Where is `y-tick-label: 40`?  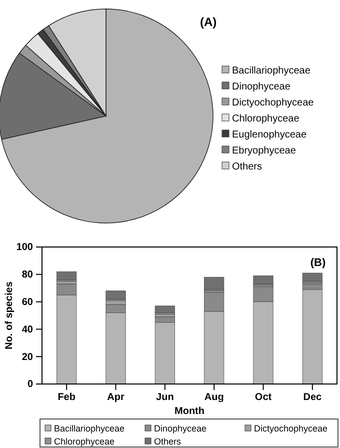
y-tick-label: 40 is located at coordinates (28, 330).